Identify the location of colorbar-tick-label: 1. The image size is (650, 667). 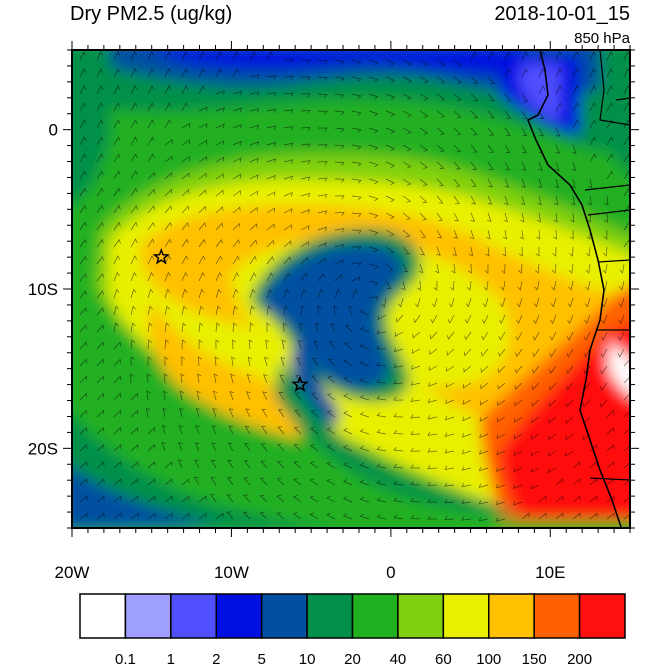
(171, 659).